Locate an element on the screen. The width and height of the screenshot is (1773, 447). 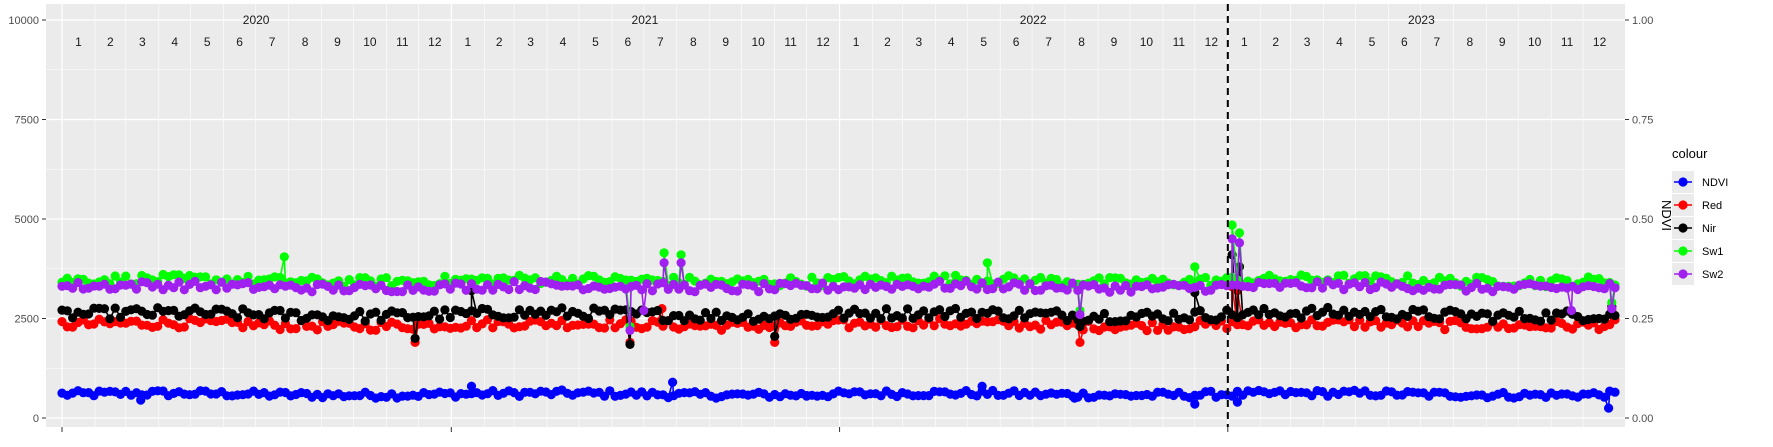
month-label: 3 is located at coordinates (530, 42).